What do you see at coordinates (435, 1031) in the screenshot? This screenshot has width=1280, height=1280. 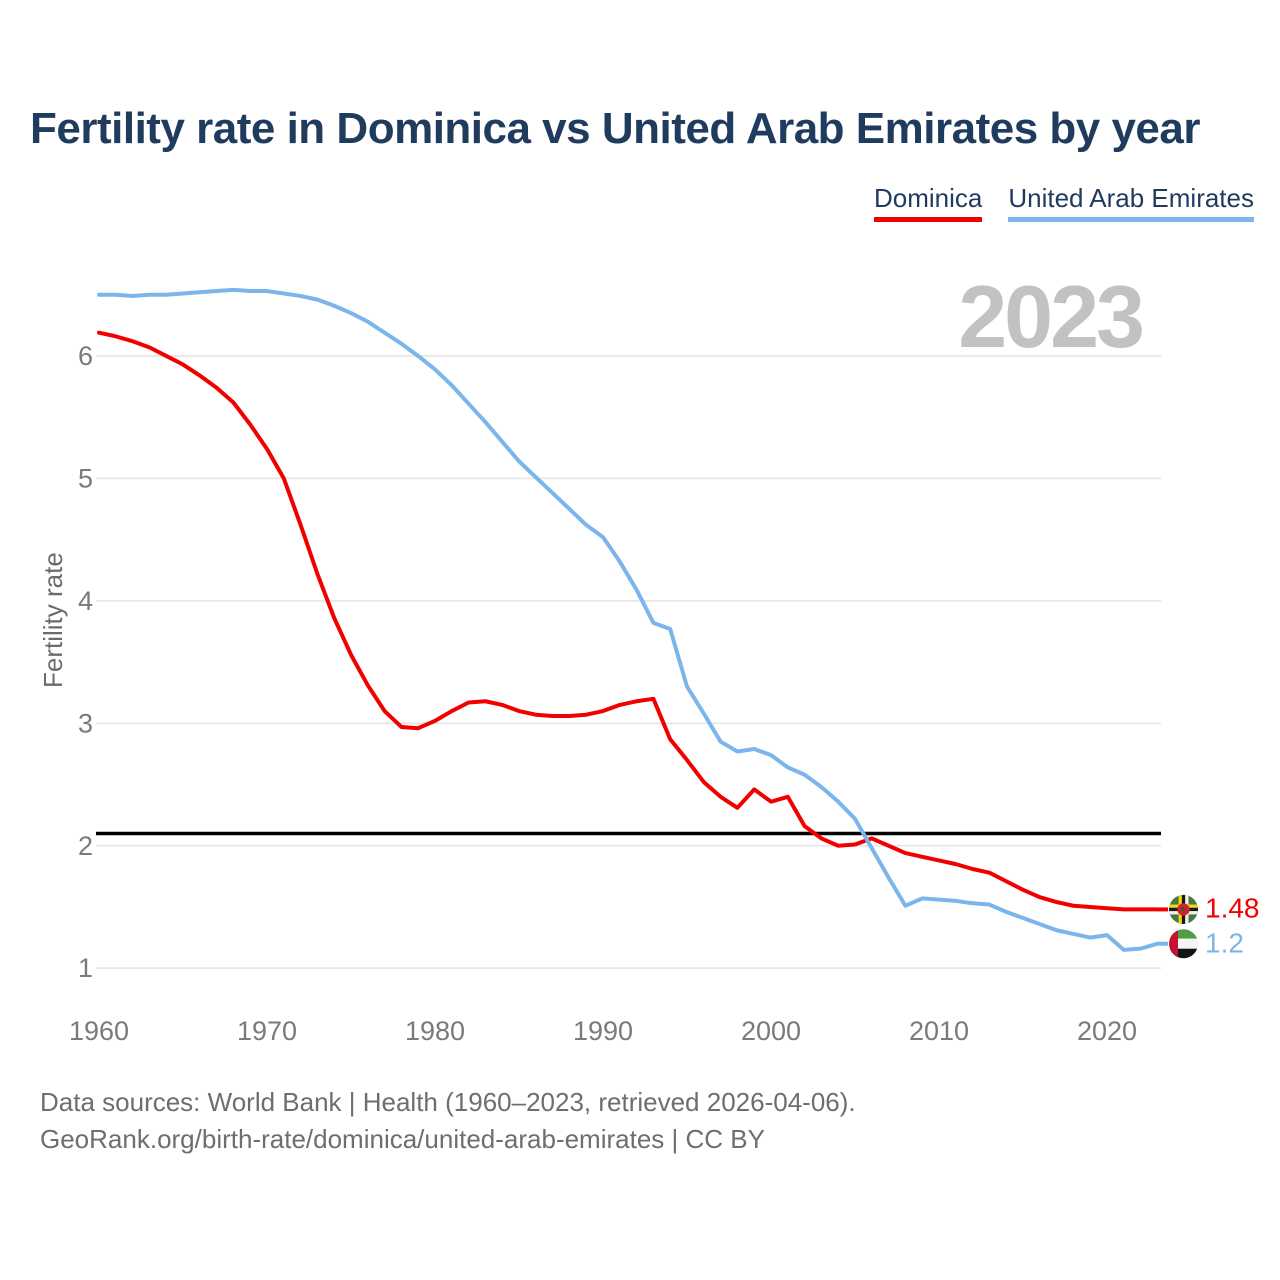 I see `x-tick-label: 1980` at bounding box center [435, 1031].